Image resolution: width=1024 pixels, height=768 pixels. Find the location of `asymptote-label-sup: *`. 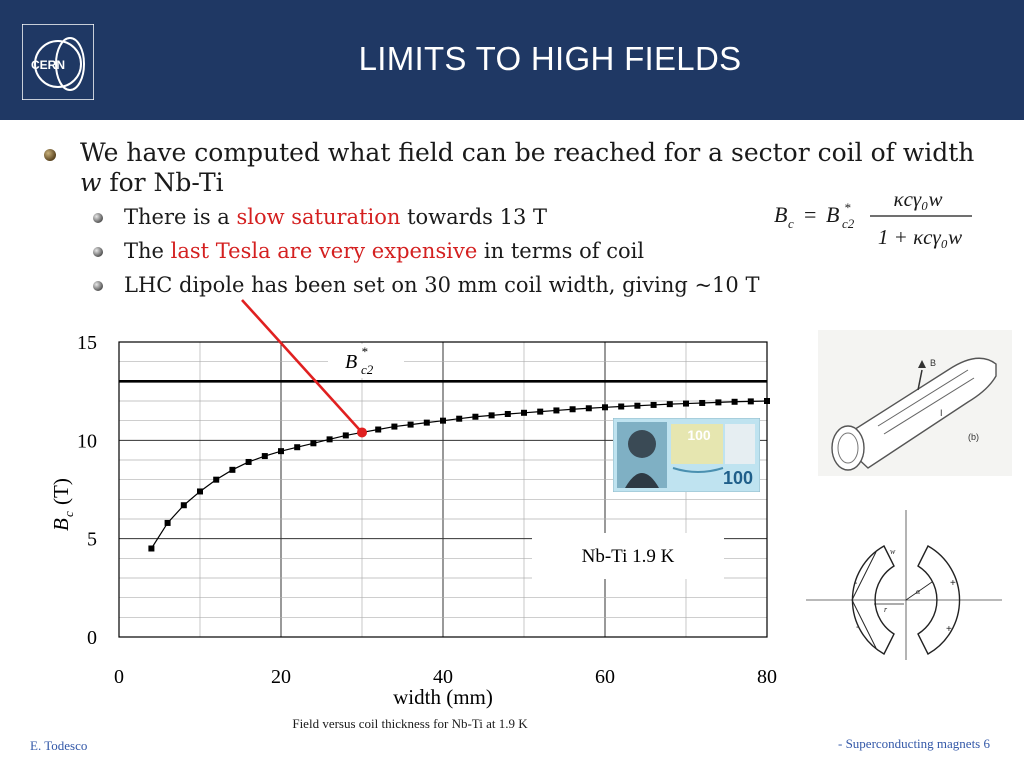

asymptote-label-sup: * is located at coordinates (364, 351).